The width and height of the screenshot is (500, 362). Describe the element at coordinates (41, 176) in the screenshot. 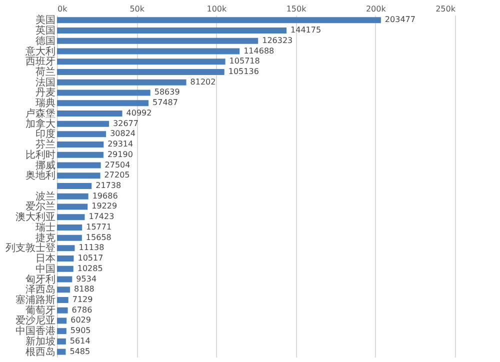

I see `y-tick-label: 奥地利` at that location.